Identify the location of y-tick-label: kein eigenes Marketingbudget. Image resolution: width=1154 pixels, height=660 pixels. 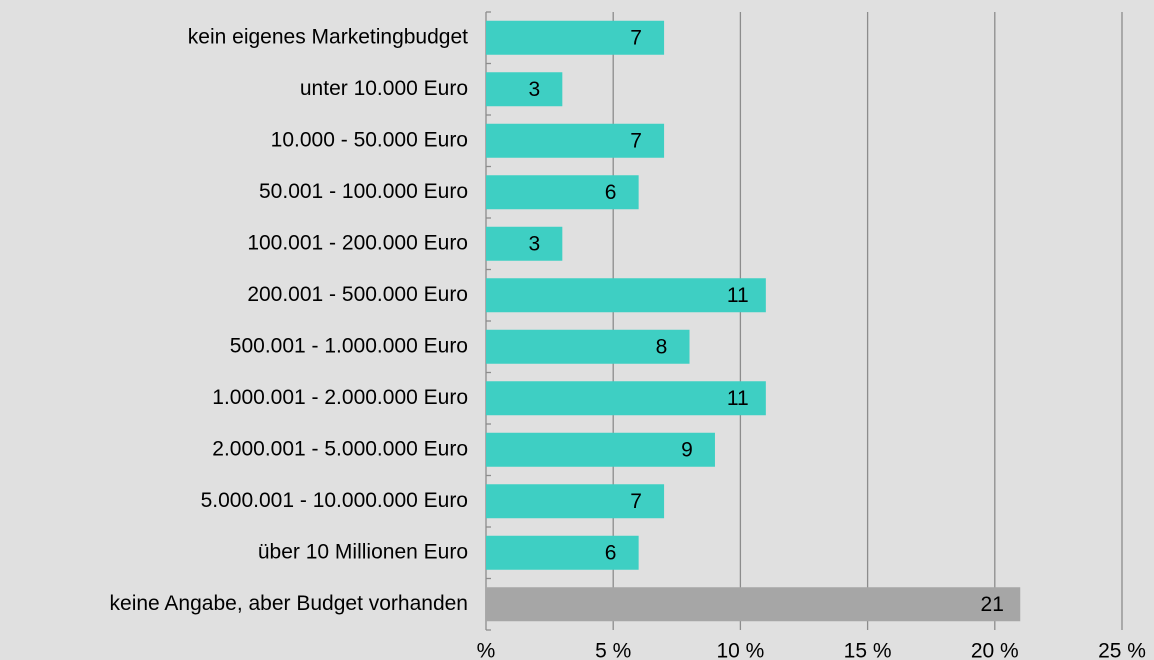
(328, 36).